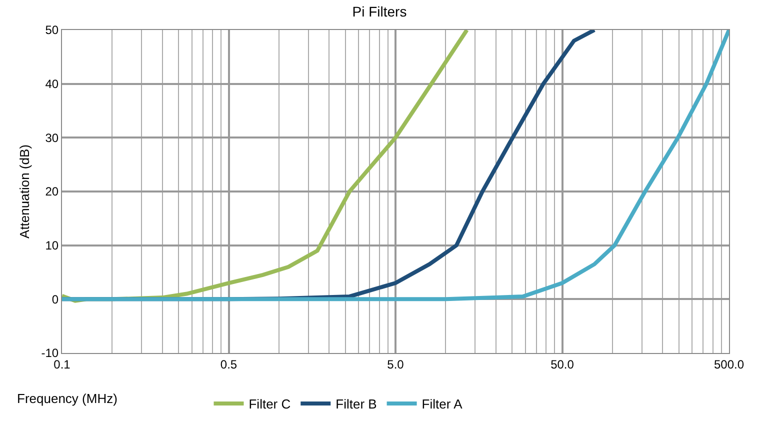 This screenshot has width=759, height=430. What do you see at coordinates (52, 191) in the screenshot?
I see `y-tick-label: 20` at bounding box center [52, 191].